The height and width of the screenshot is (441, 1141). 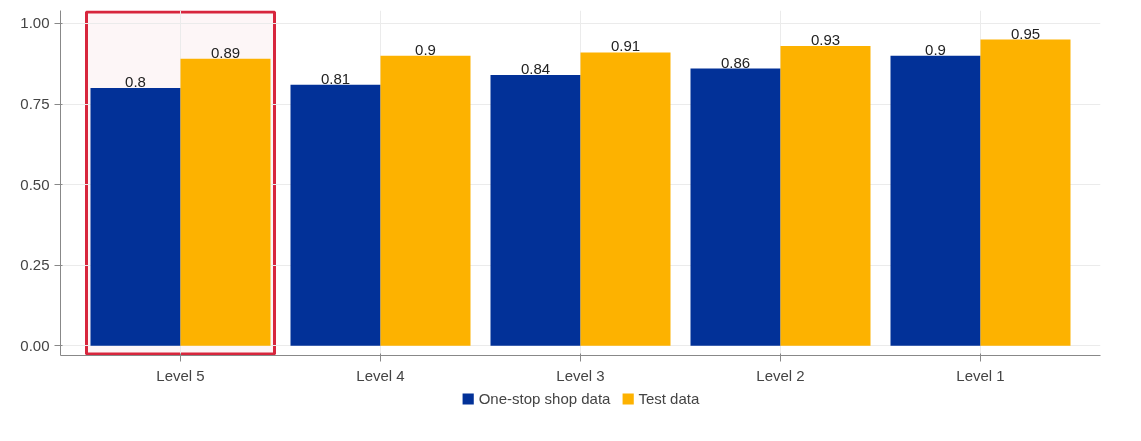 What do you see at coordinates (544, 398) in the screenshot?
I see `legend-label: One-stop shop data` at bounding box center [544, 398].